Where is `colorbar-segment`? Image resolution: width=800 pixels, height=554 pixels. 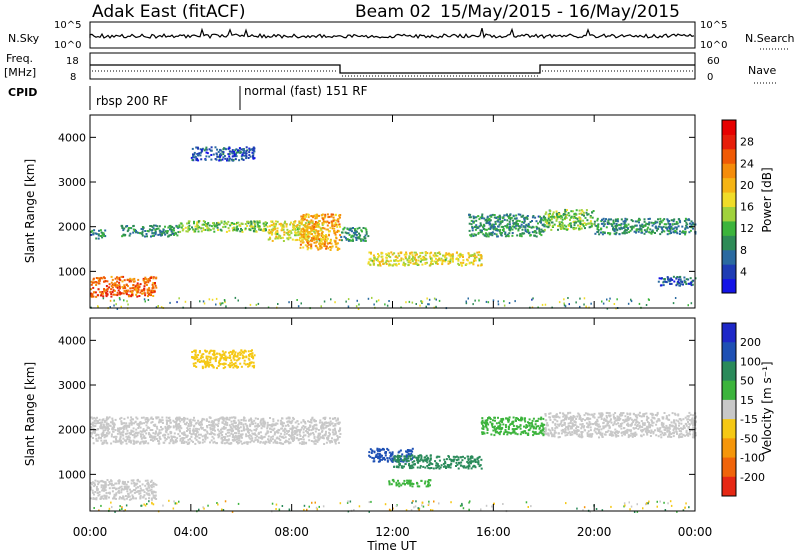 colorbar-segment is located at coordinates (729, 243).